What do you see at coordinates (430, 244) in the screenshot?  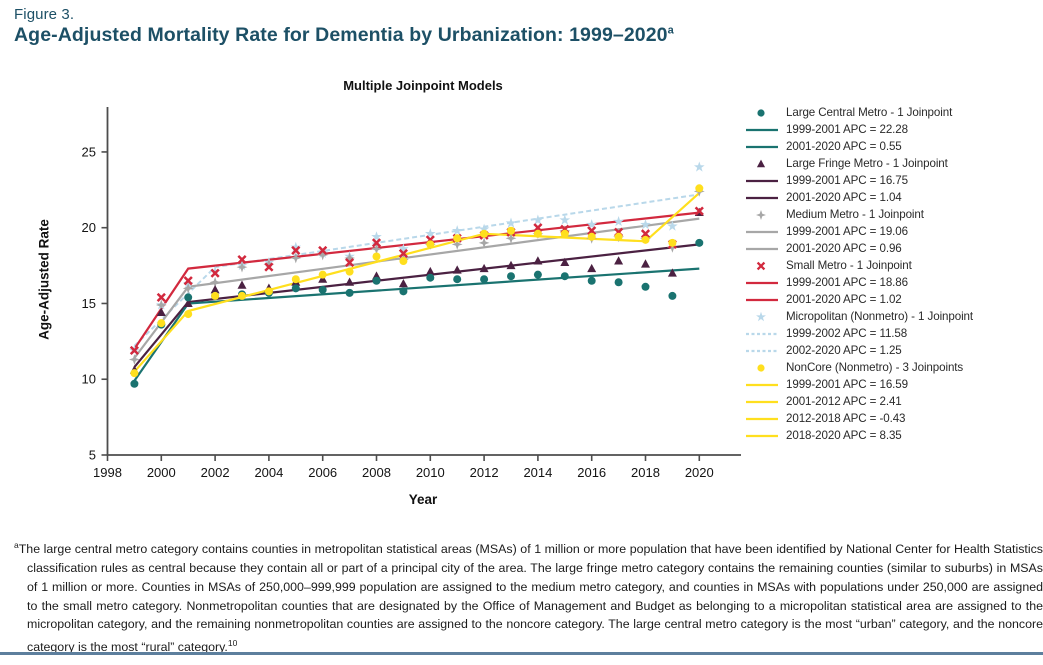 I see `marker-noncore-nonmetro-2010` at bounding box center [430, 244].